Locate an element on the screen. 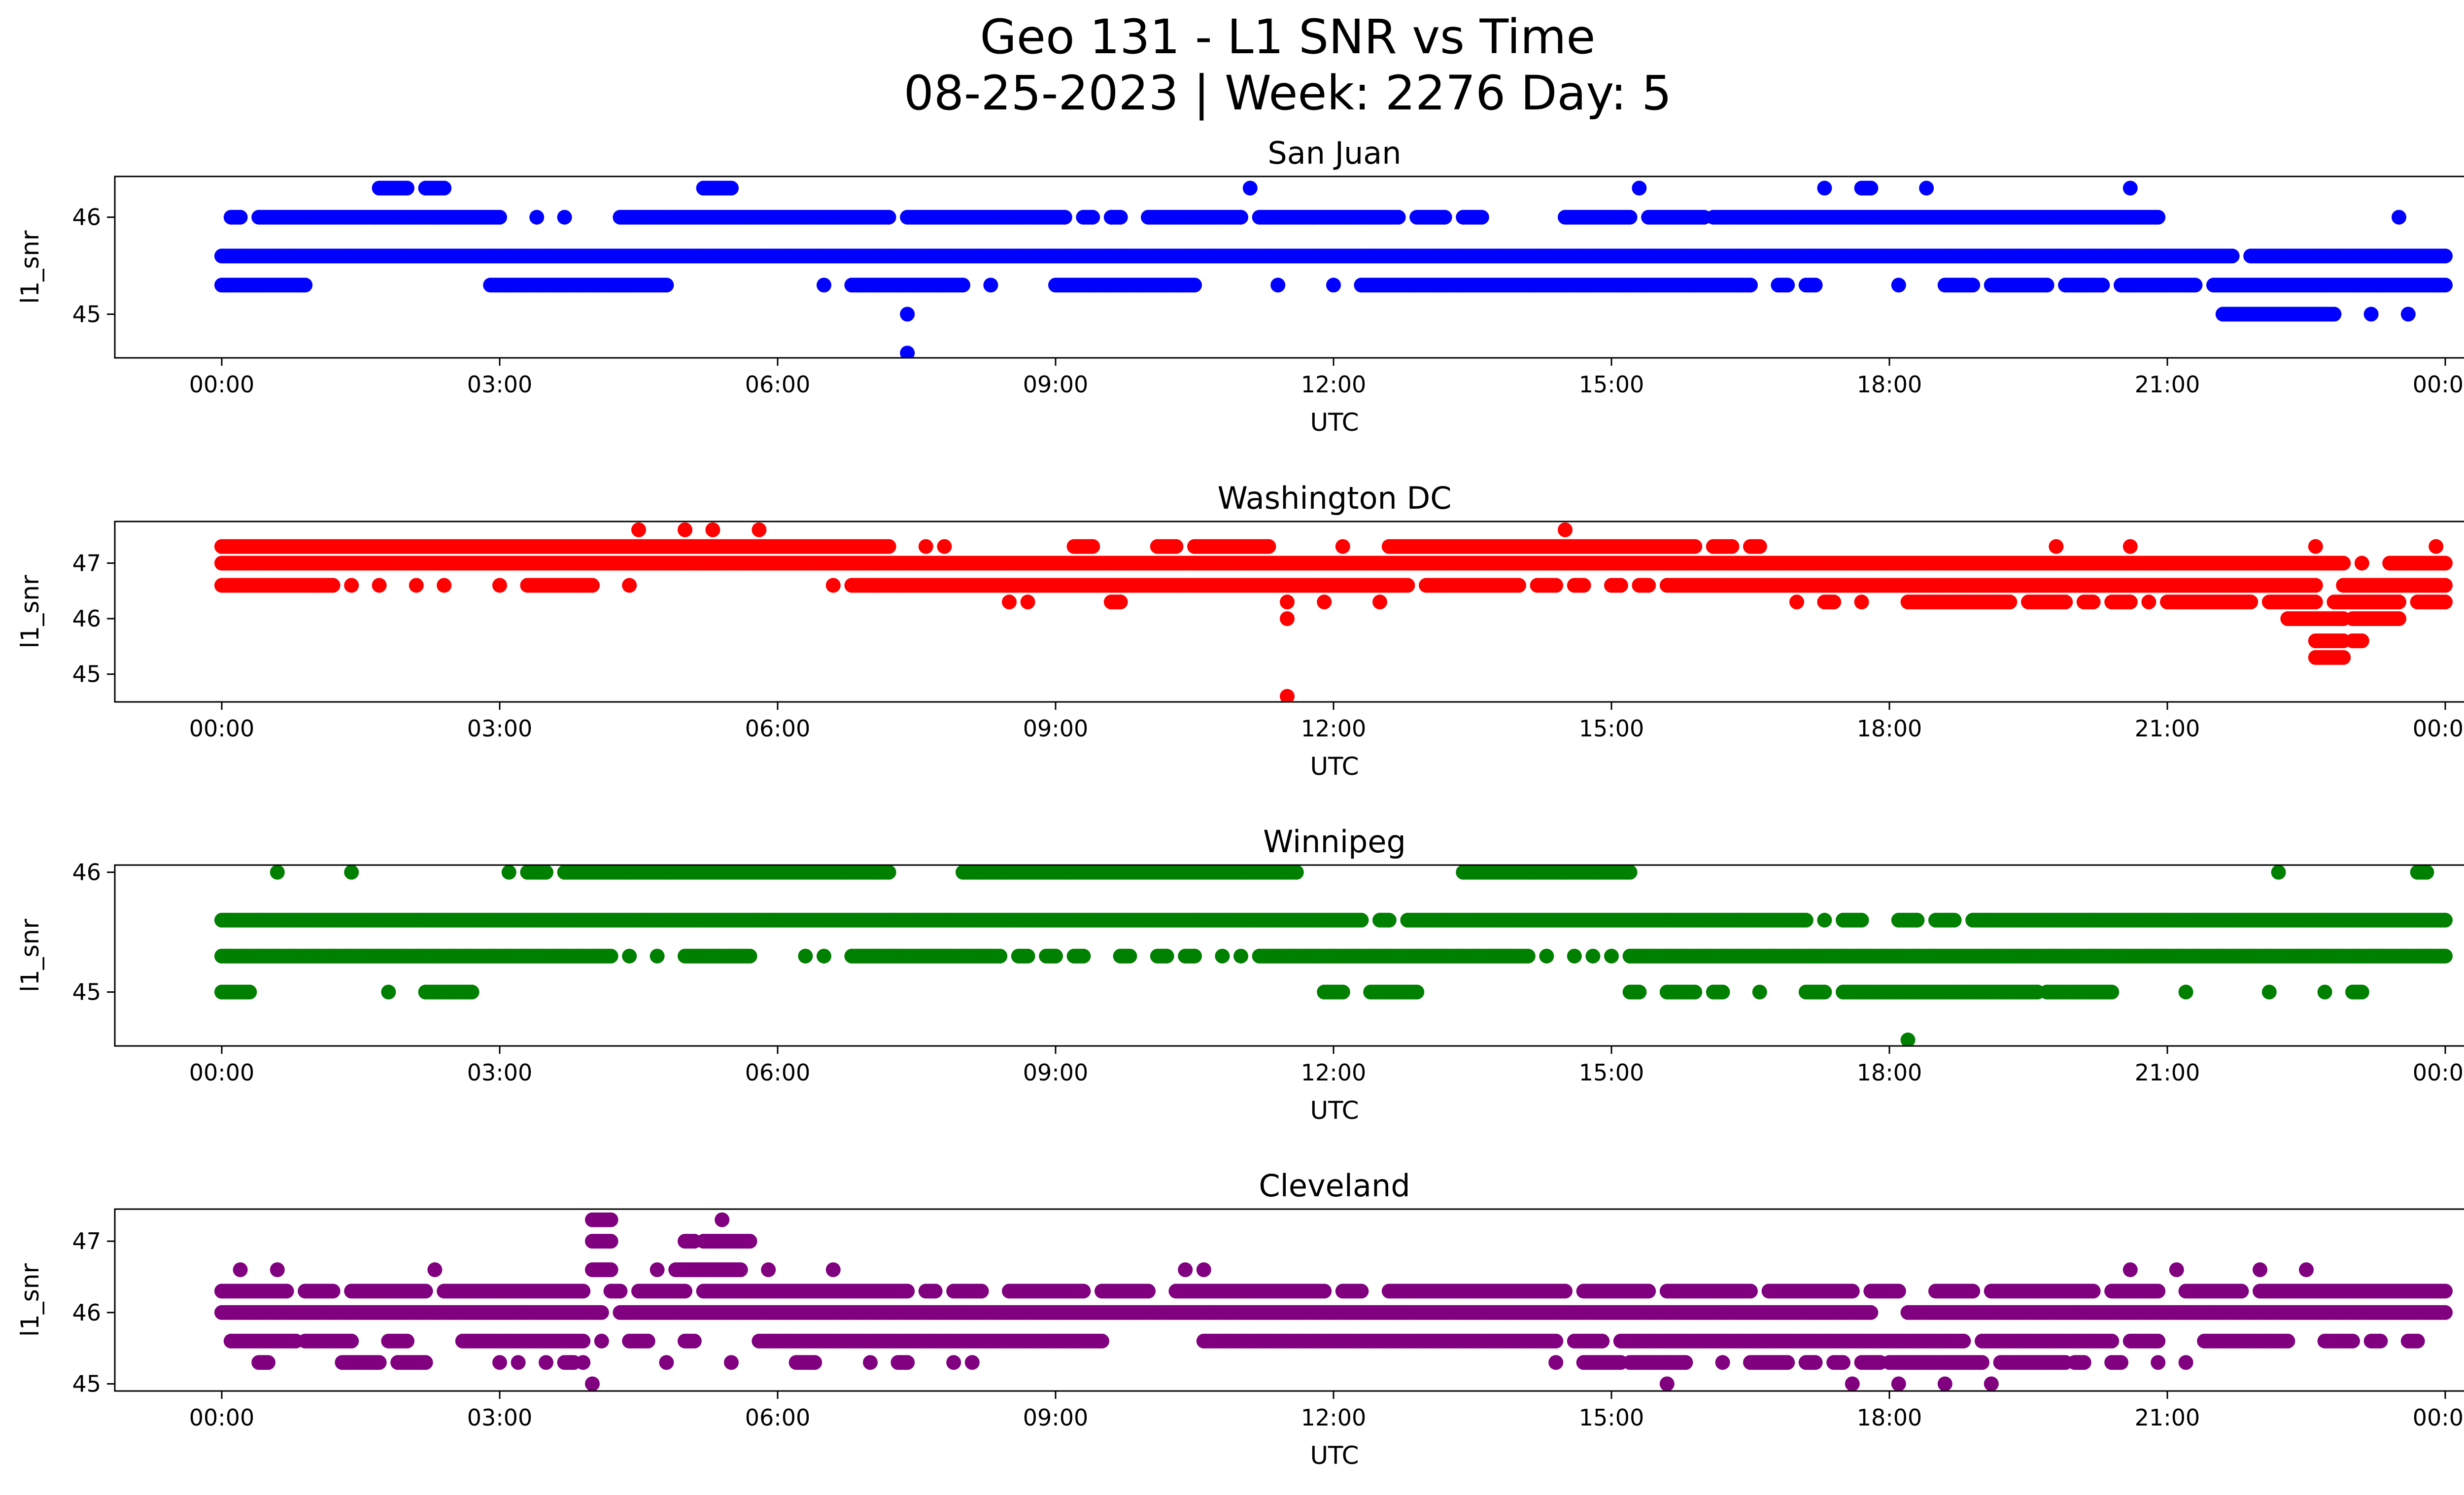 The image size is (2464, 1495). san-juan-x-tick-label: 18:00 is located at coordinates (1889, 384).